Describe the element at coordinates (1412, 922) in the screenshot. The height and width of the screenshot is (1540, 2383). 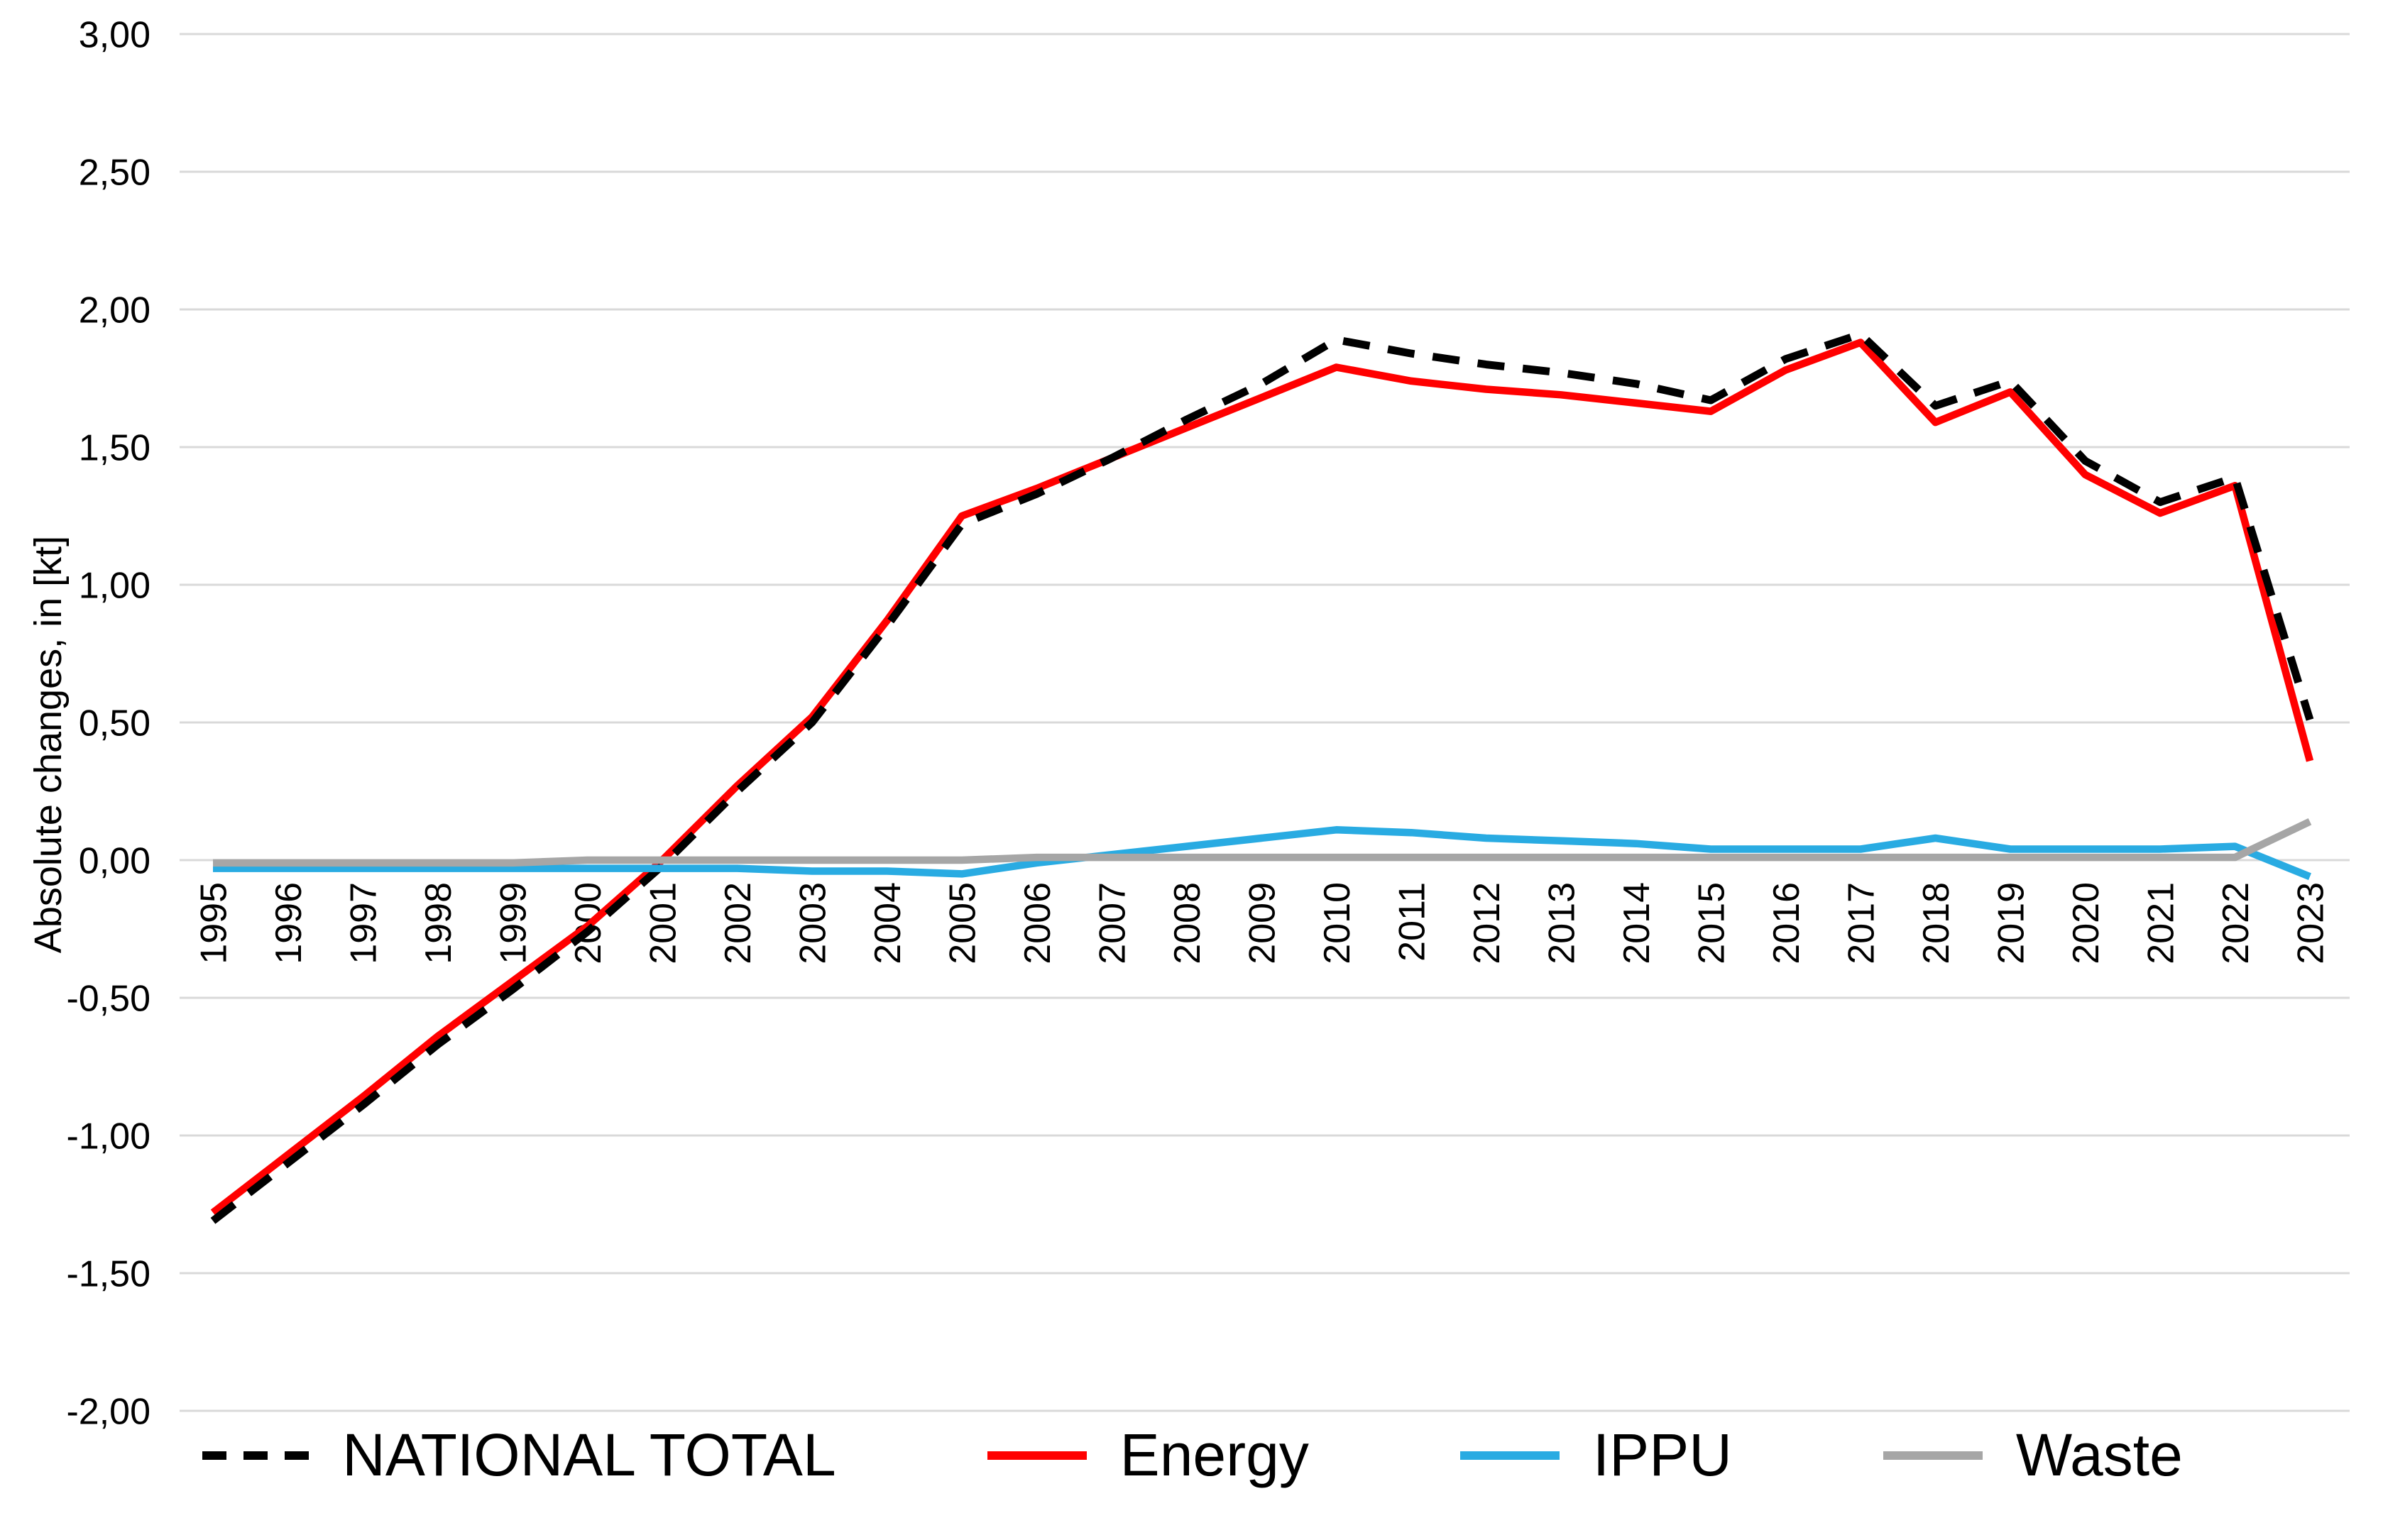
I see `x-tick-label: 2011` at that location.